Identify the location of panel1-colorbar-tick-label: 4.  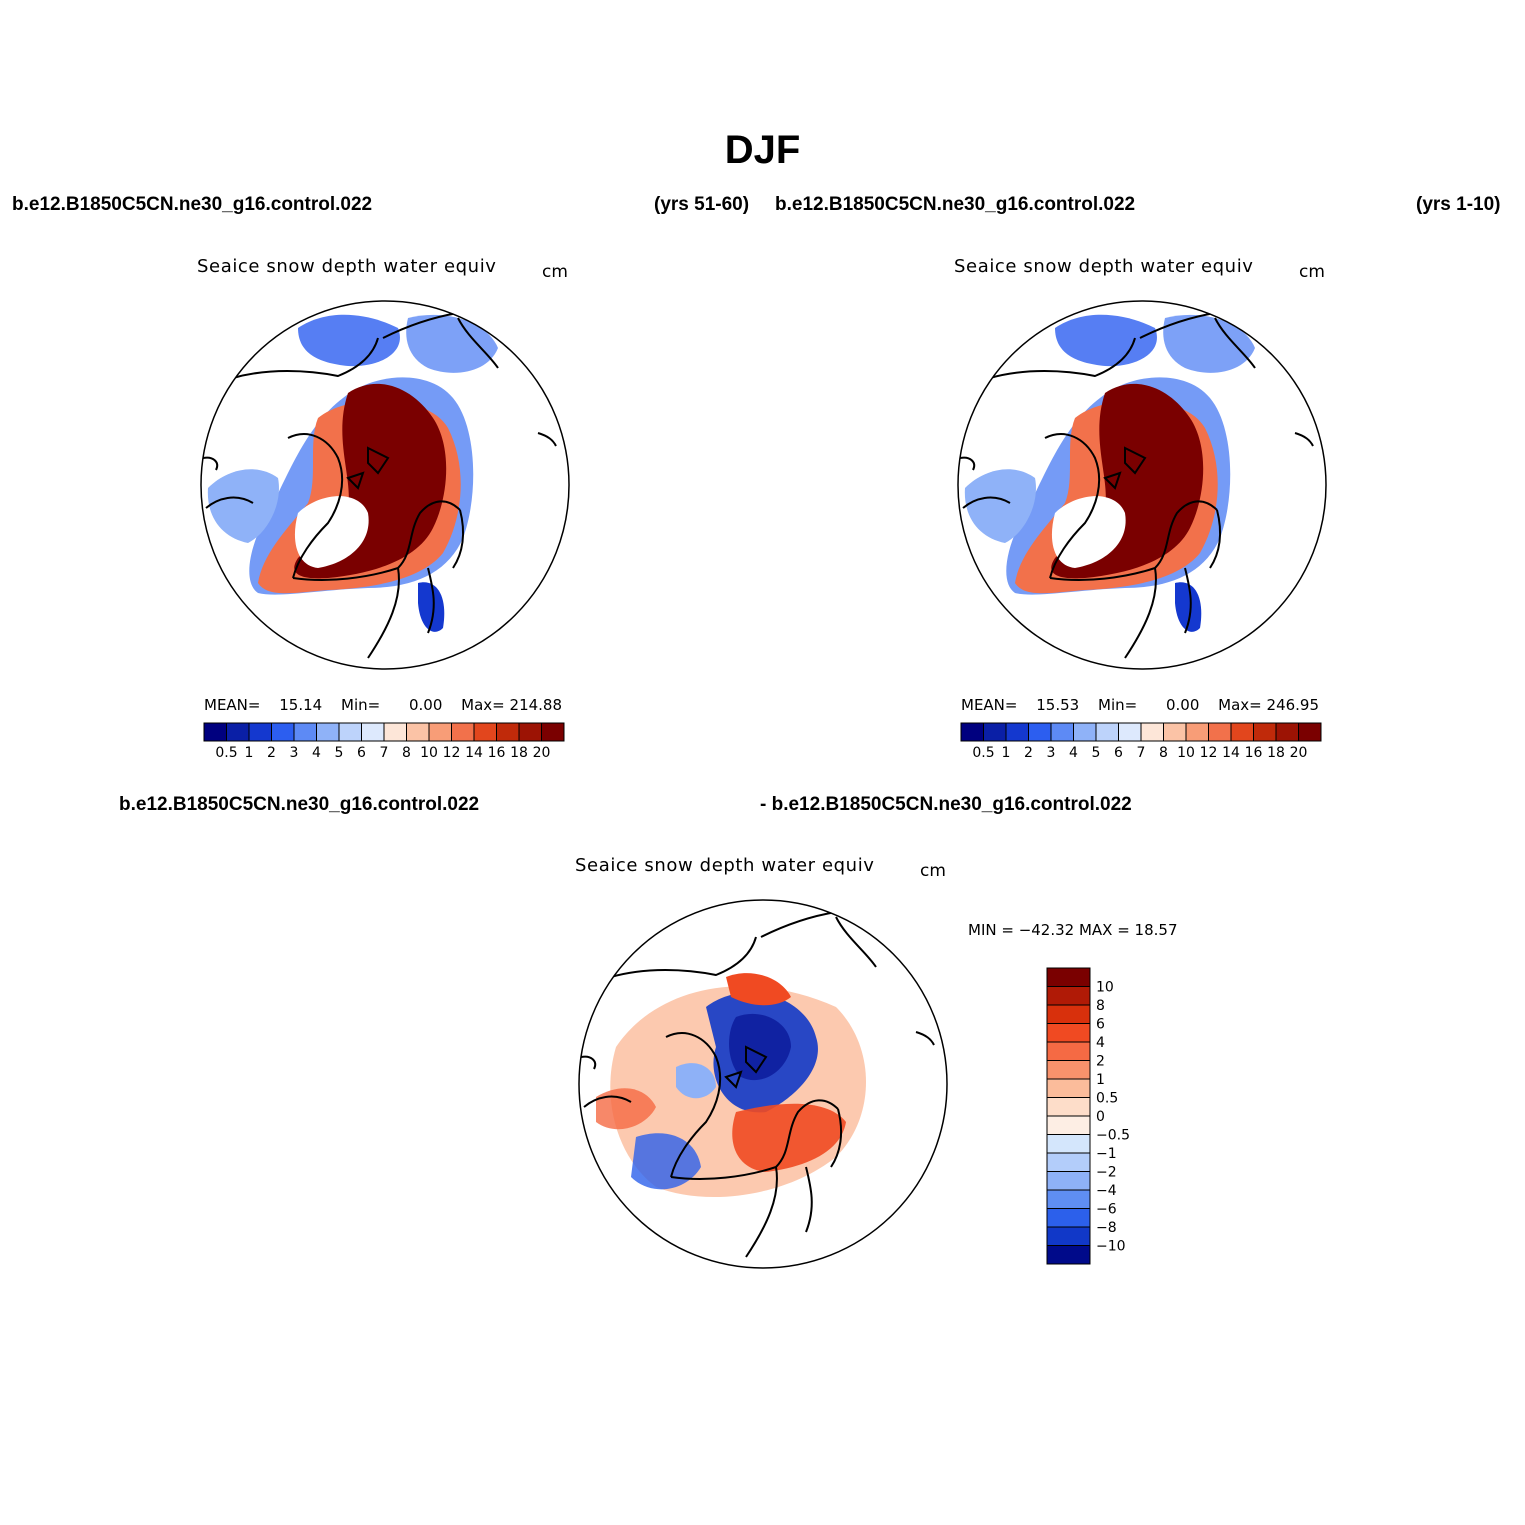
(316, 753).